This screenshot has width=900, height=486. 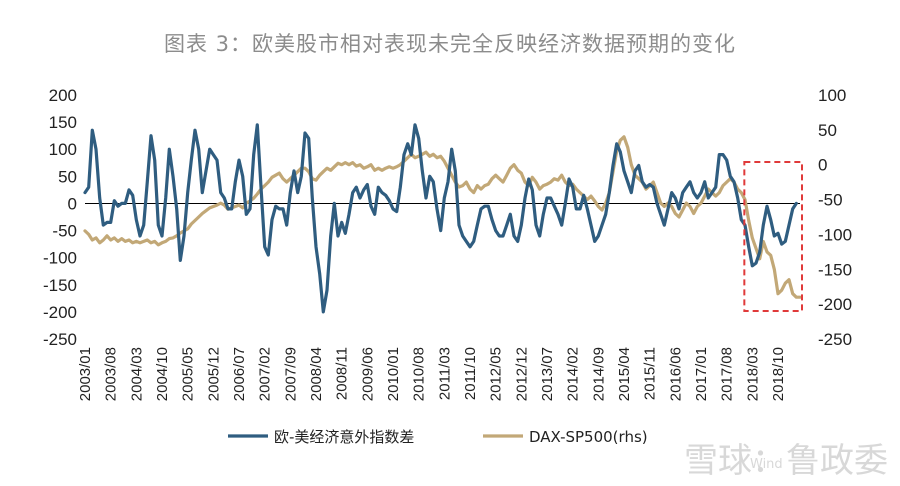 What do you see at coordinates (624, 374) in the screenshot?
I see `x-tick-label: 2015/04` at bounding box center [624, 374].